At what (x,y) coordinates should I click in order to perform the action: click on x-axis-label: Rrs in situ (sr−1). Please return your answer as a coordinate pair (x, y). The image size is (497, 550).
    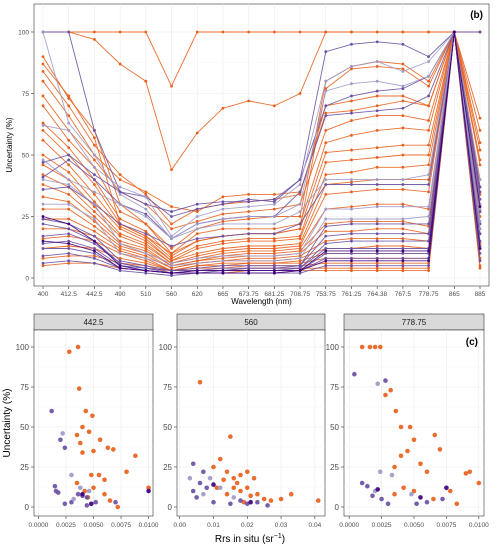
    Looking at the image, I should click on (250, 539).